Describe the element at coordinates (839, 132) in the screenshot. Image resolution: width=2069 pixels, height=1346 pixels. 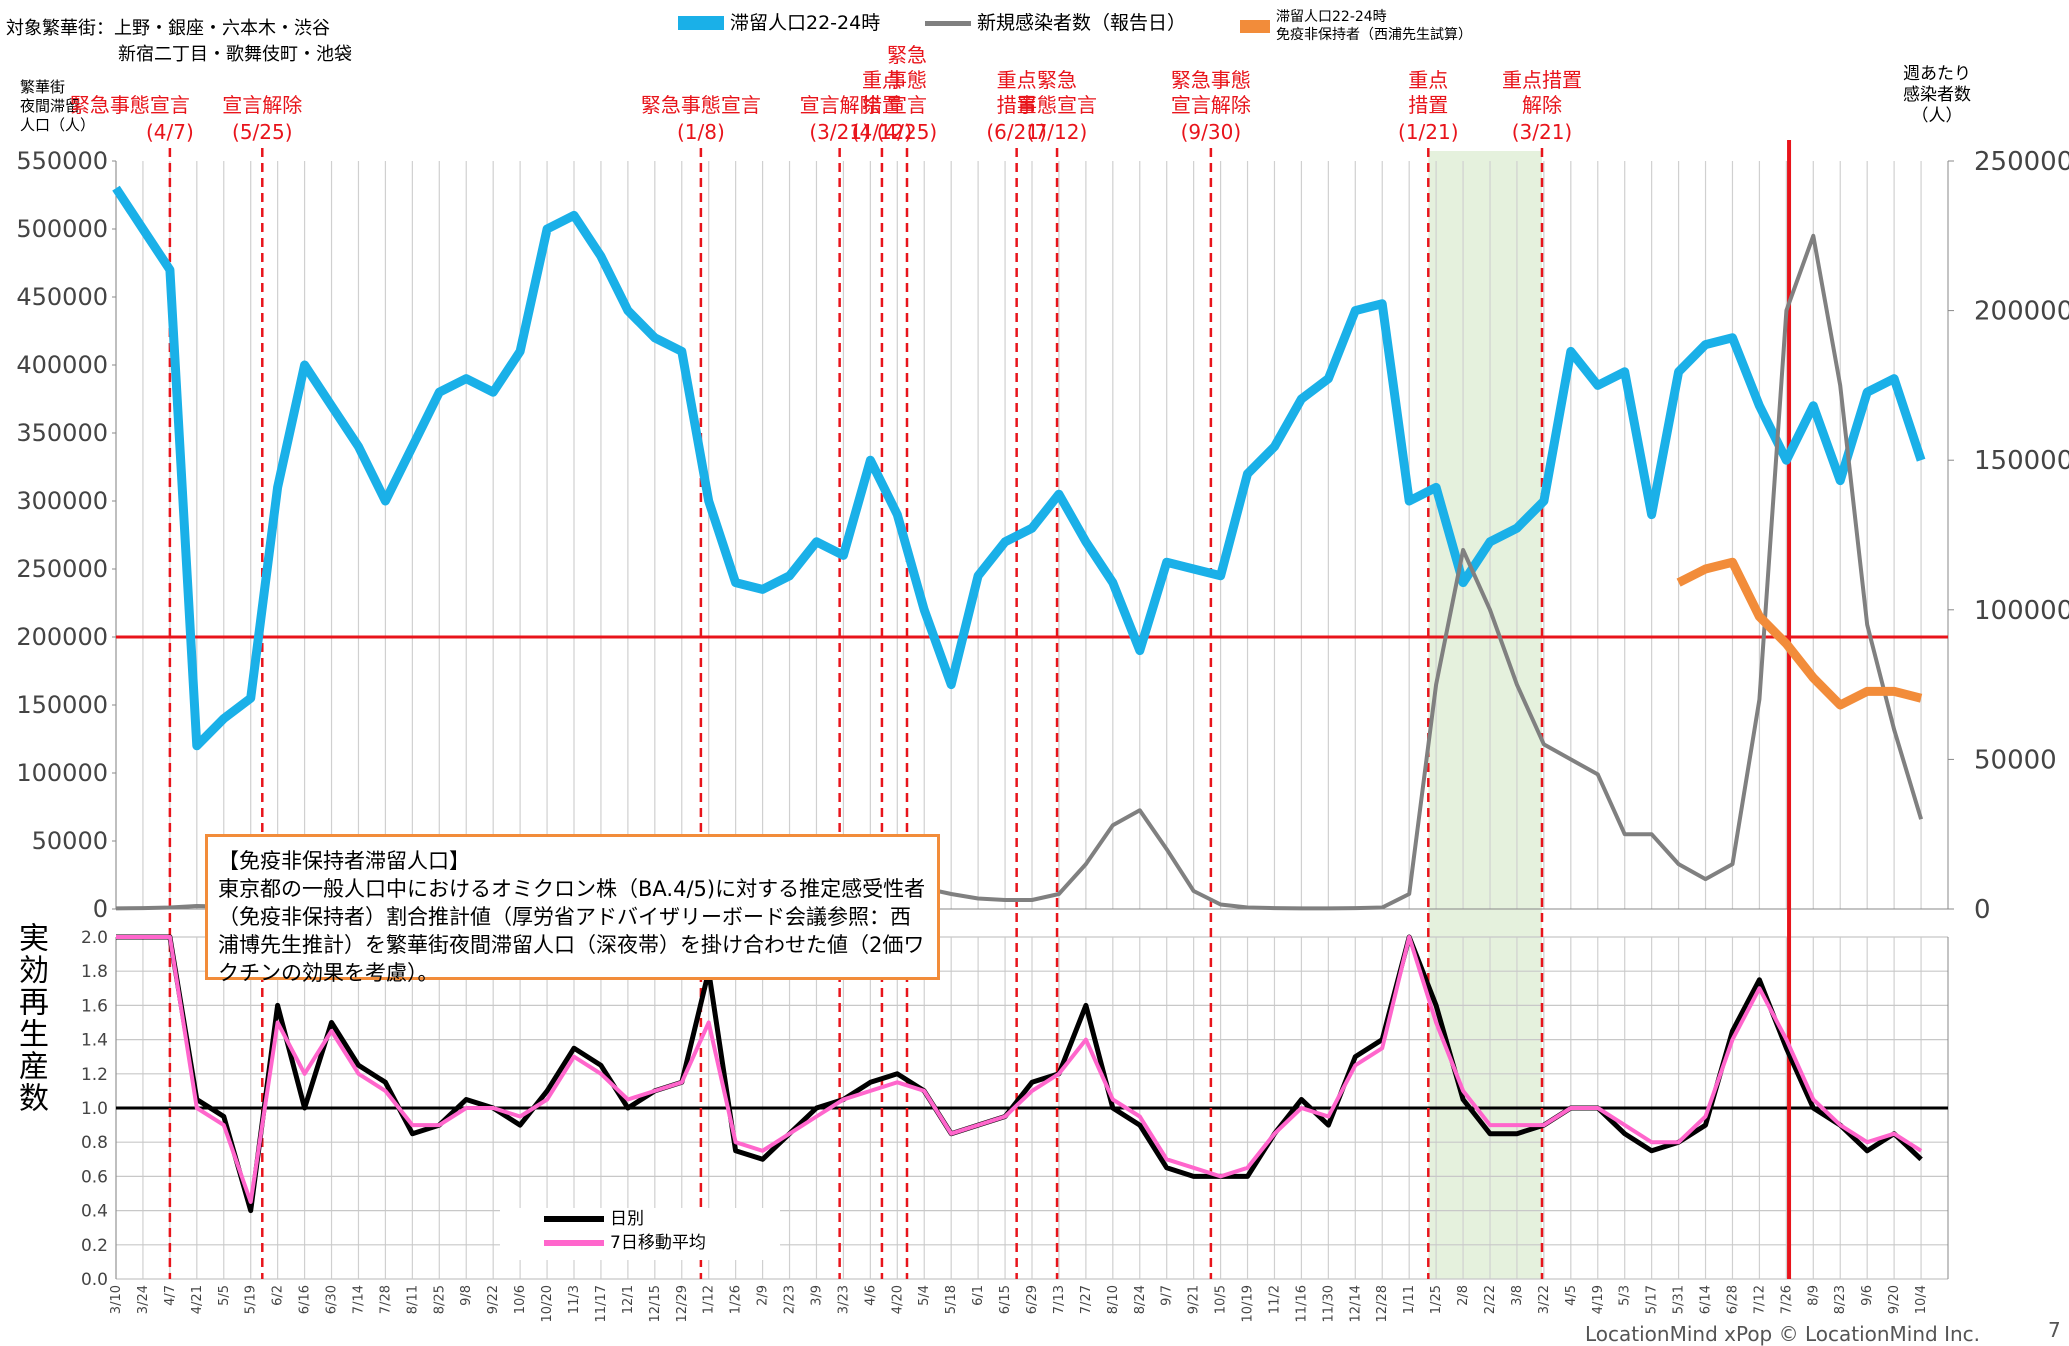
I see `event-date: (3/21)` at that location.